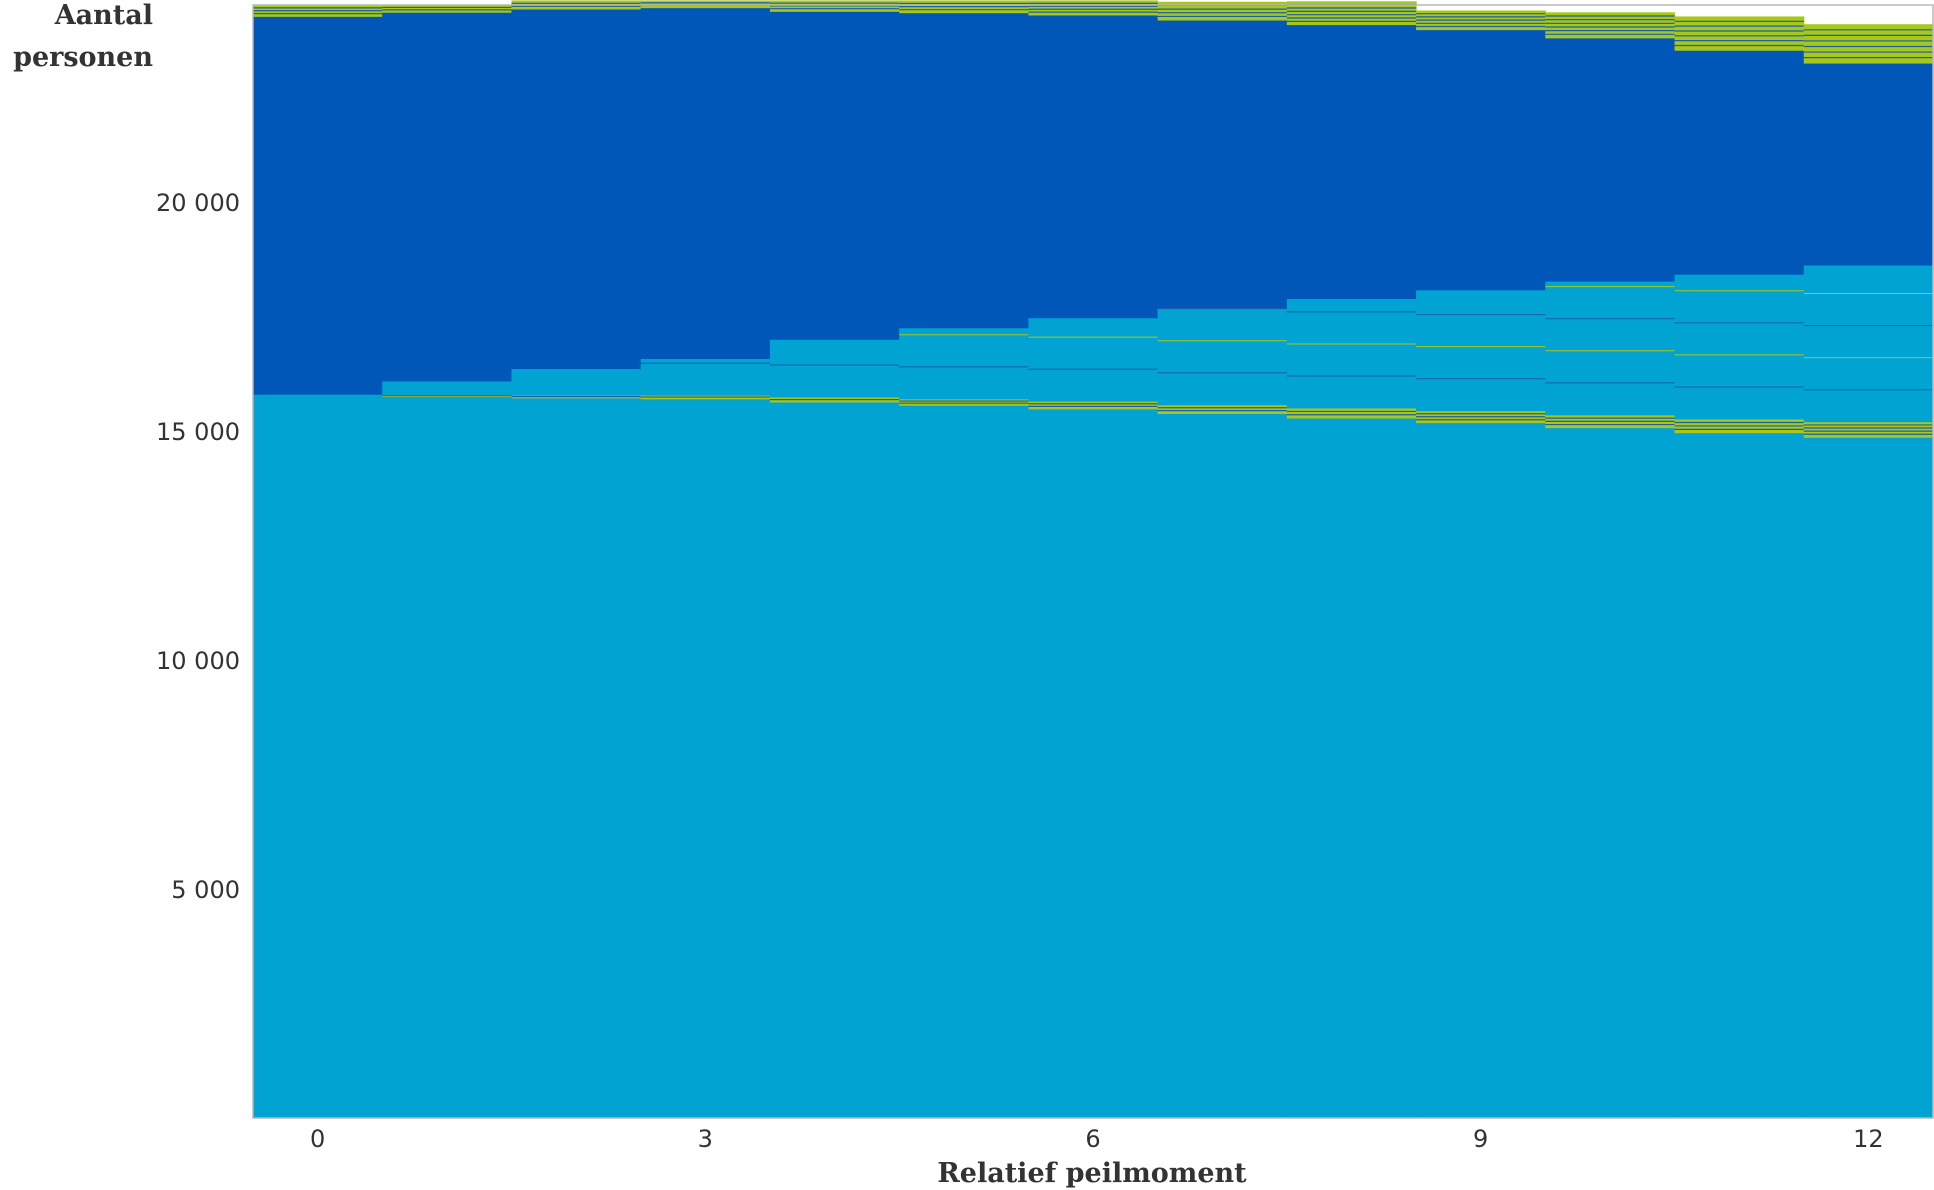 The width and height of the screenshot is (1934, 1190). I want to click on y-axis-title-line-2: personen, so click(83, 57).